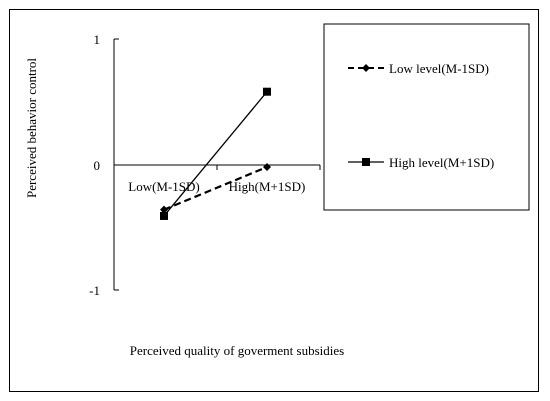  I want to click on x-axis-title: Perceived quality of goverment subsidies, so click(237, 350).